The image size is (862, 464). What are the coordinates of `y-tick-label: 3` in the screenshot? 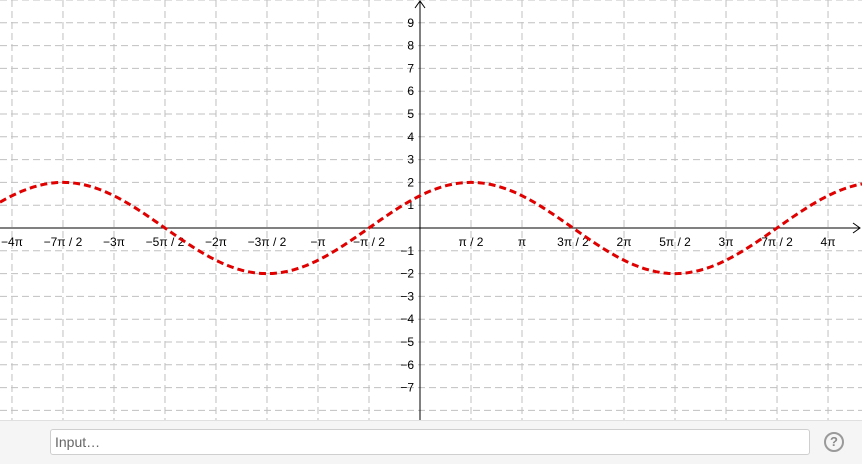 It's located at (410, 160).